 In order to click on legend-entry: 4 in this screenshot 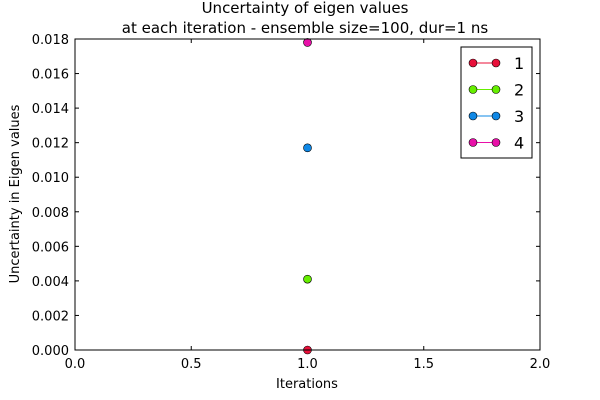, I will do `click(496, 143)`.